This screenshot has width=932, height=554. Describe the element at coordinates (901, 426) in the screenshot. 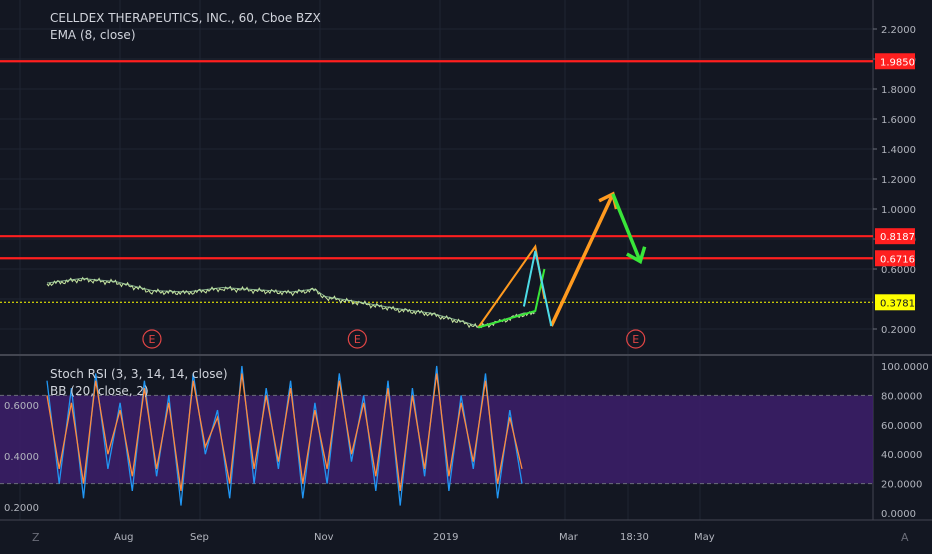

I see `osc-right-tick-label: 60.0000` at that location.